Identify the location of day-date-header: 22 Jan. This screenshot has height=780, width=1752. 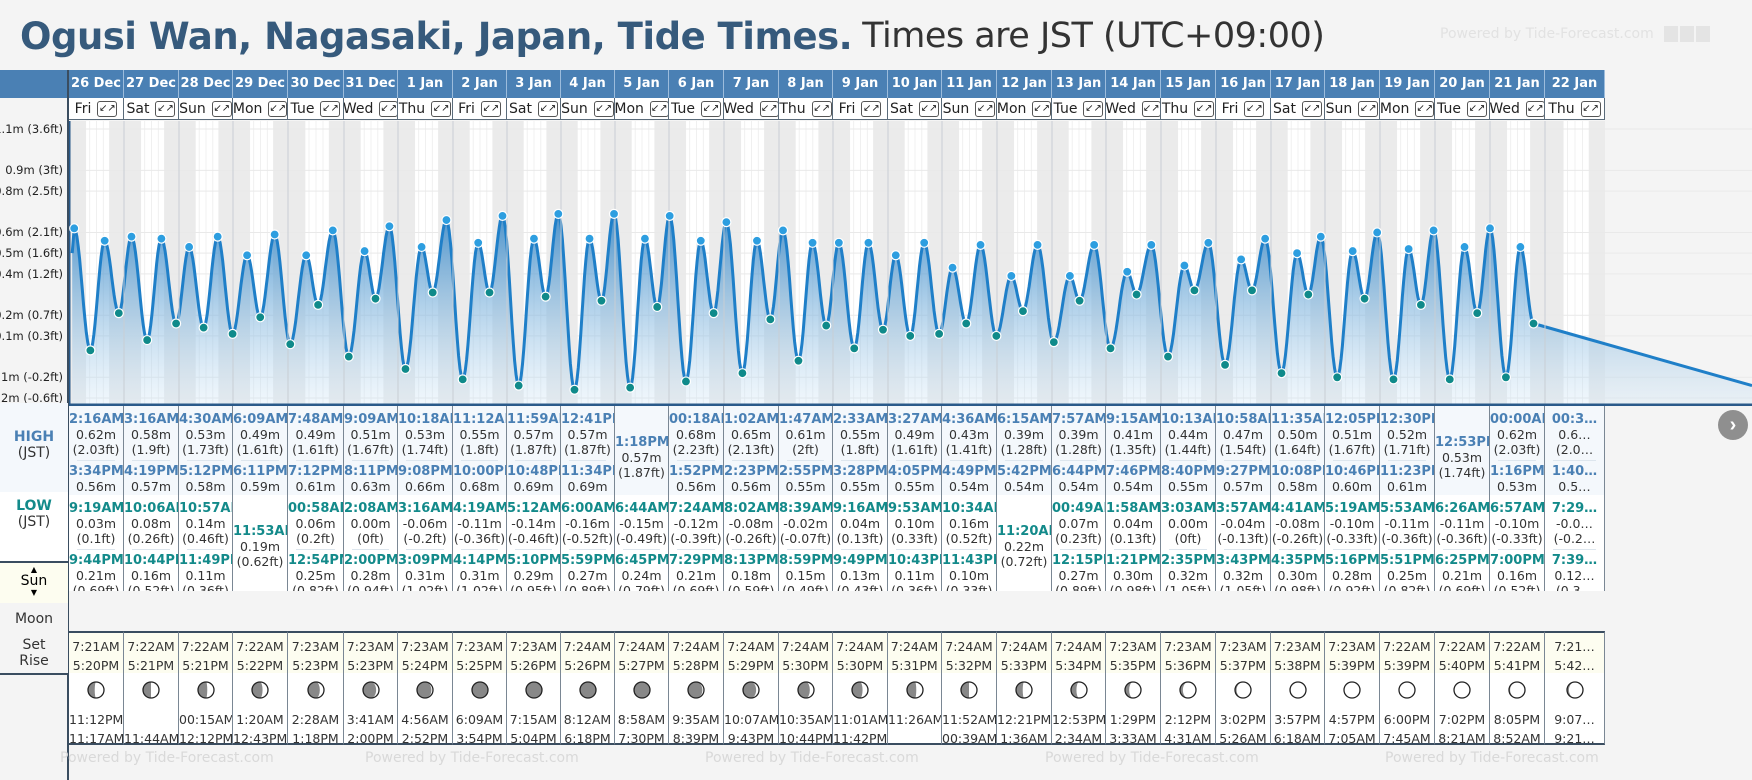
(1575, 84).